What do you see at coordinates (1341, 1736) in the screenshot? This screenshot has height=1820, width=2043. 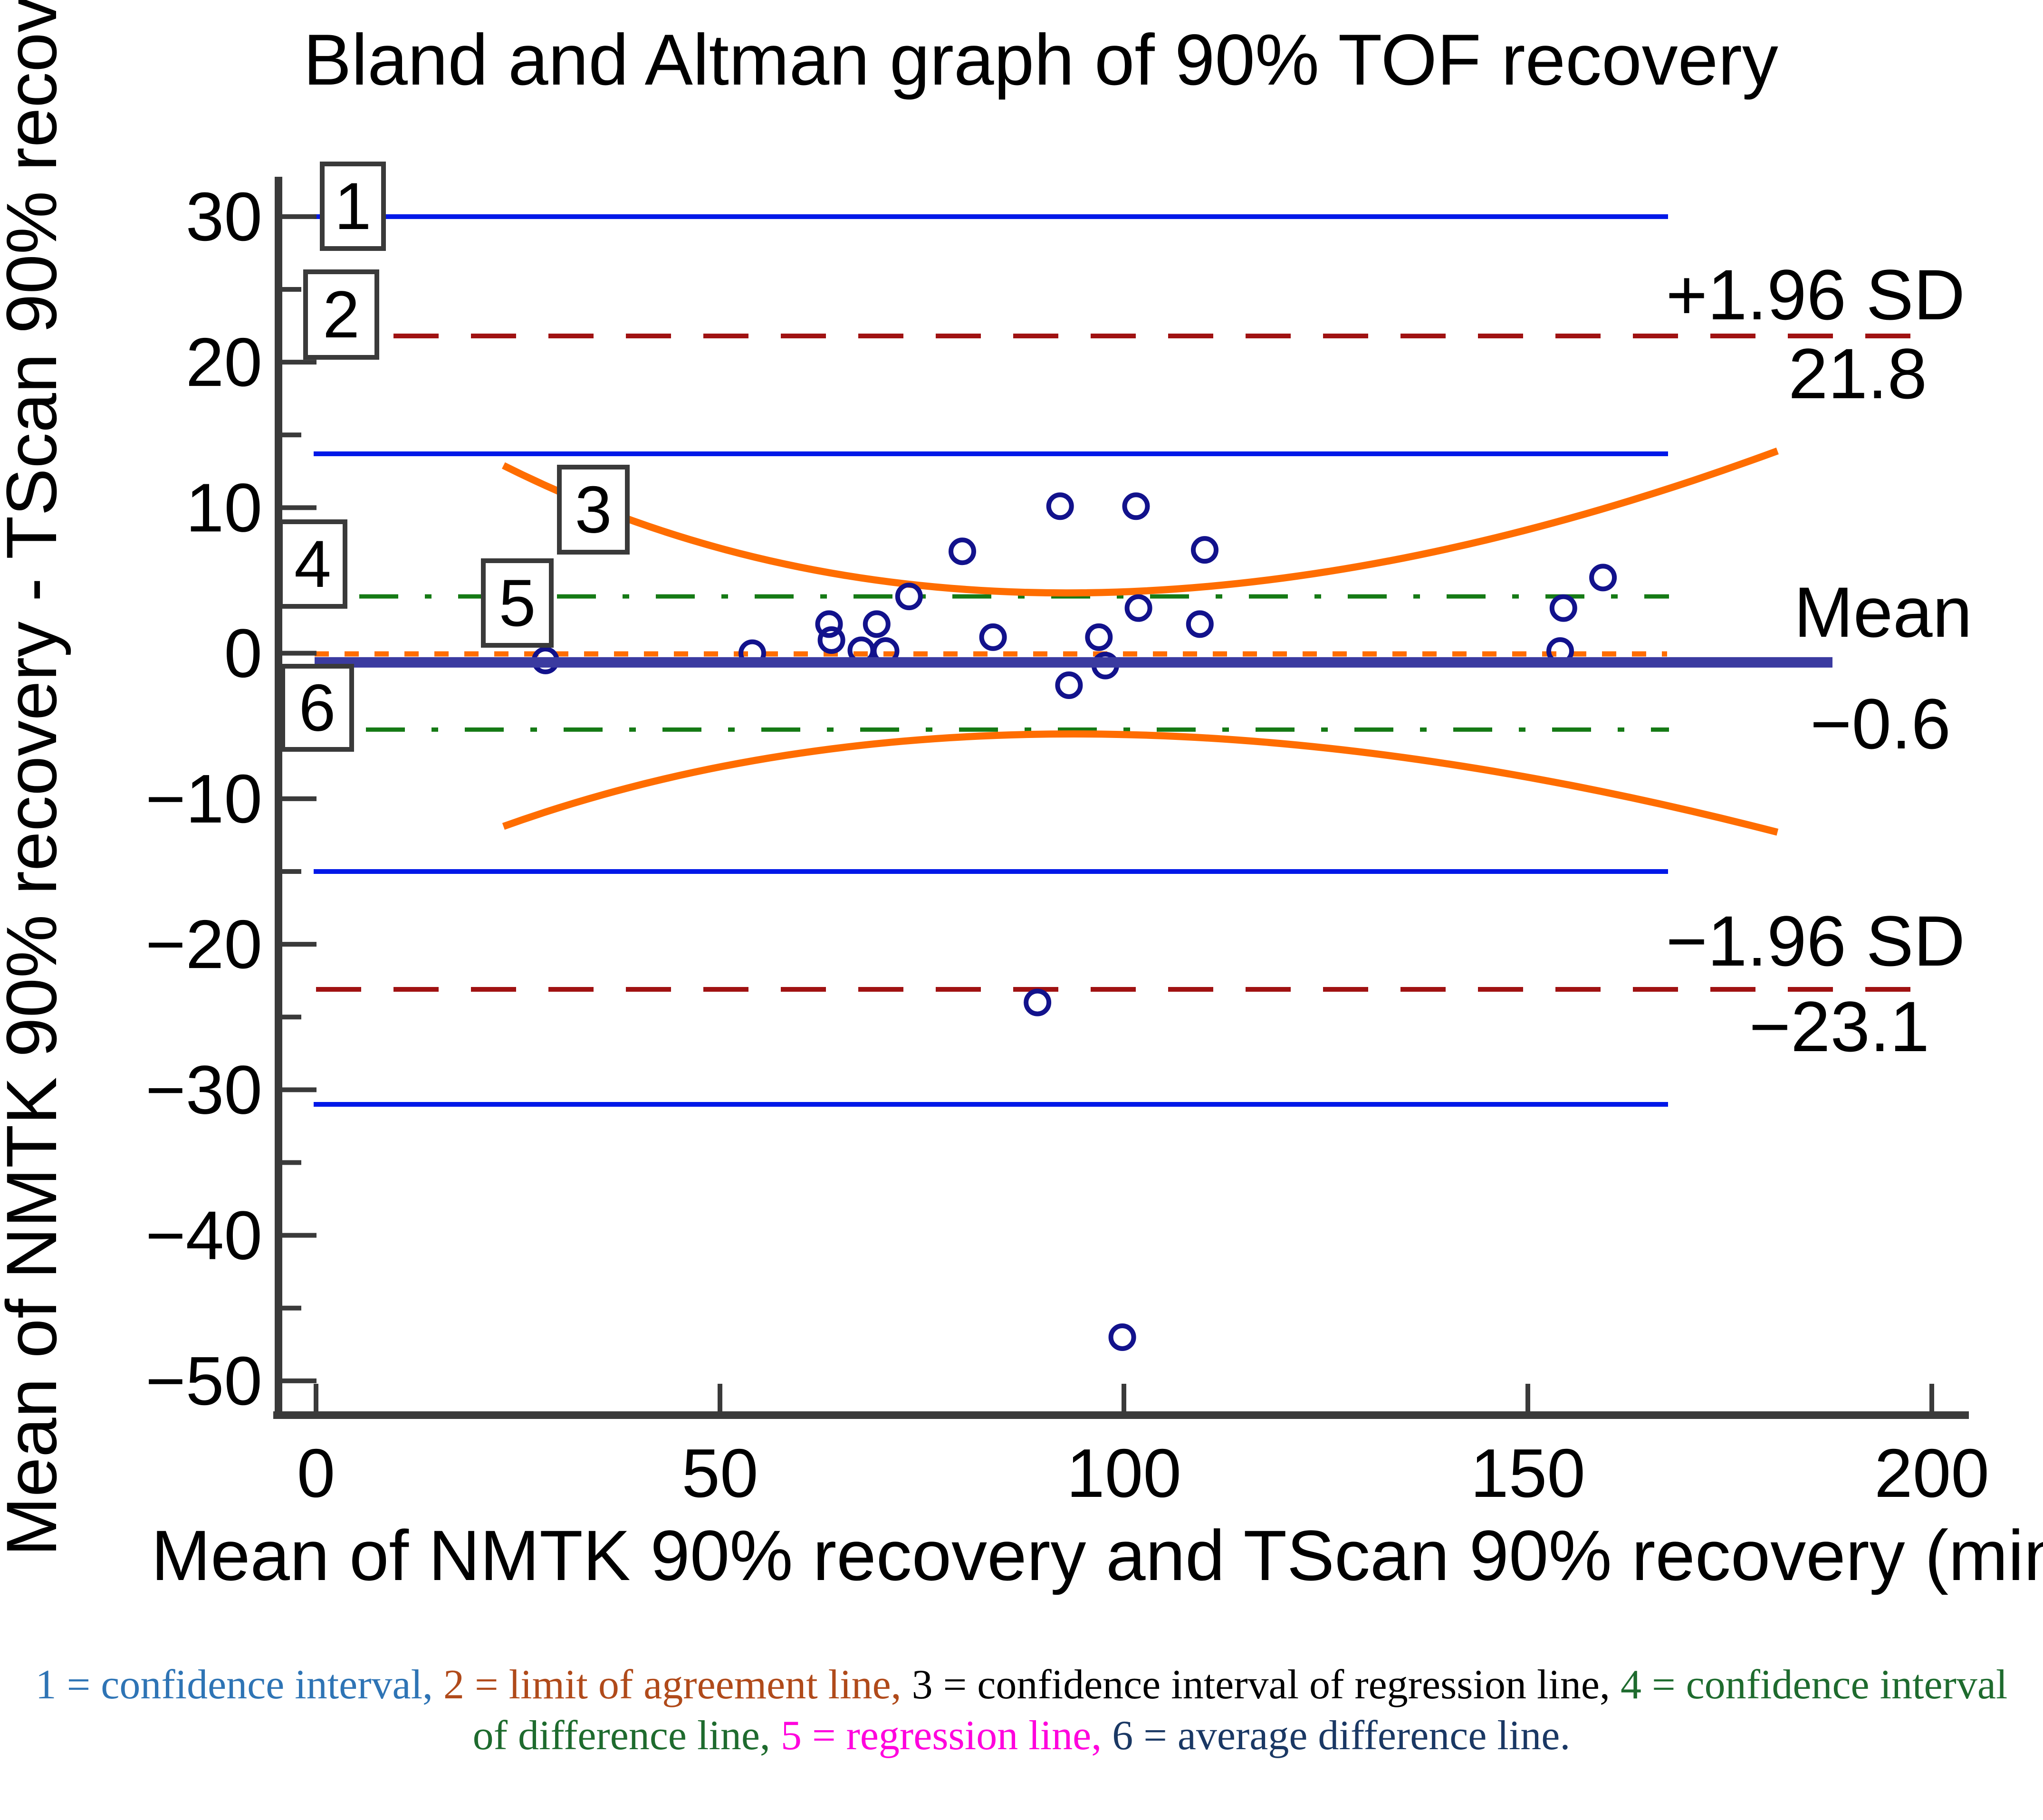 I see `caption-segment: 6 = average difference line.` at bounding box center [1341, 1736].